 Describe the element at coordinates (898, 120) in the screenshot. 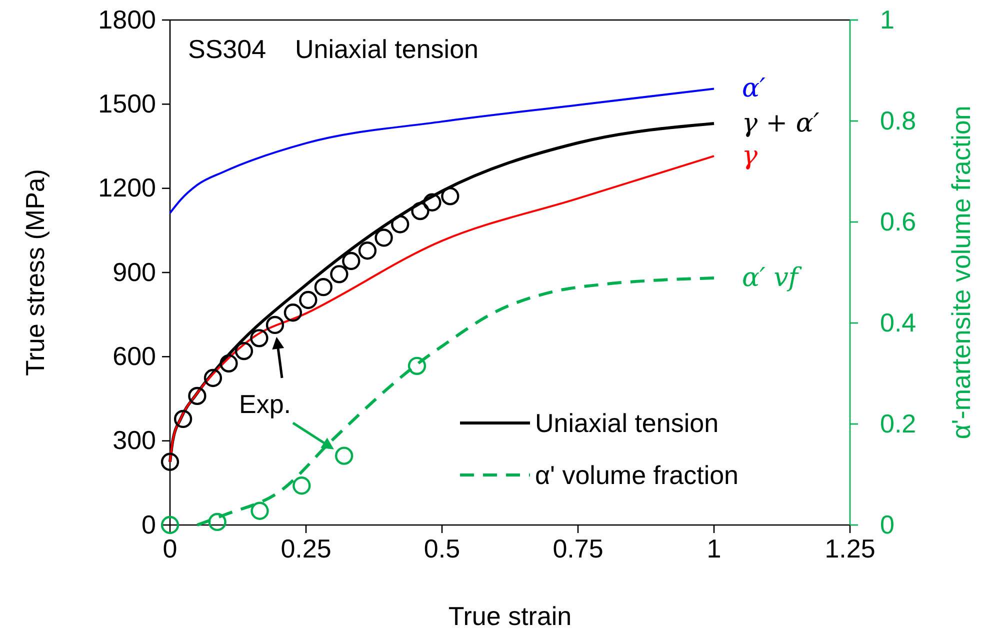

I see `y2-tick-label: 0.8` at that location.